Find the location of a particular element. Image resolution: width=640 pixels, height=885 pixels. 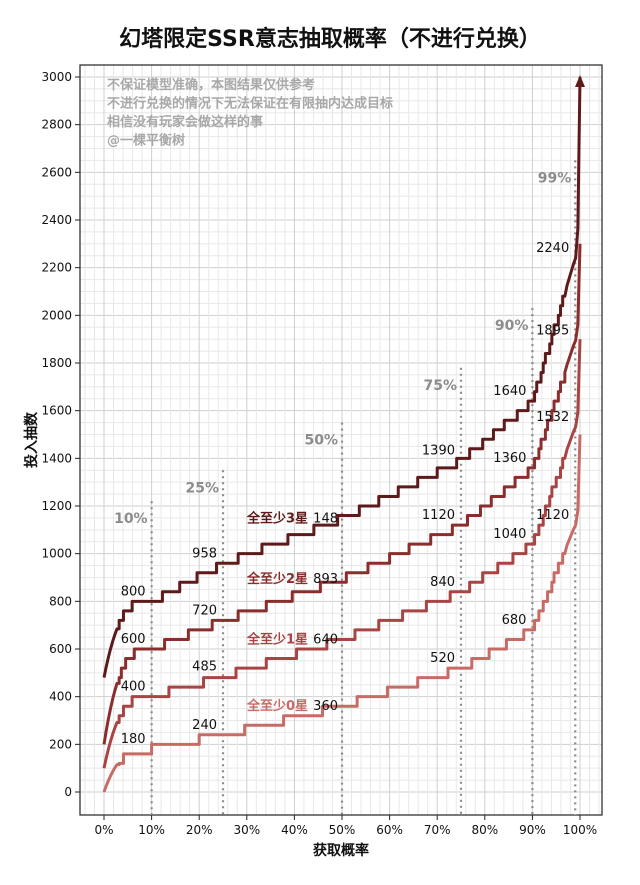

y-tick-label: 1000 is located at coordinates (56, 554).